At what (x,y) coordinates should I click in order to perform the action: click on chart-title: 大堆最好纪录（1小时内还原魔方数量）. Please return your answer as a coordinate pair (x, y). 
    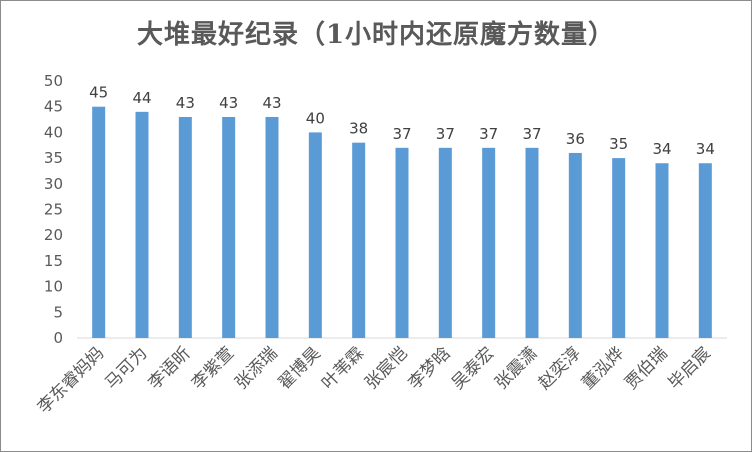
    Looking at the image, I should click on (376, 35).